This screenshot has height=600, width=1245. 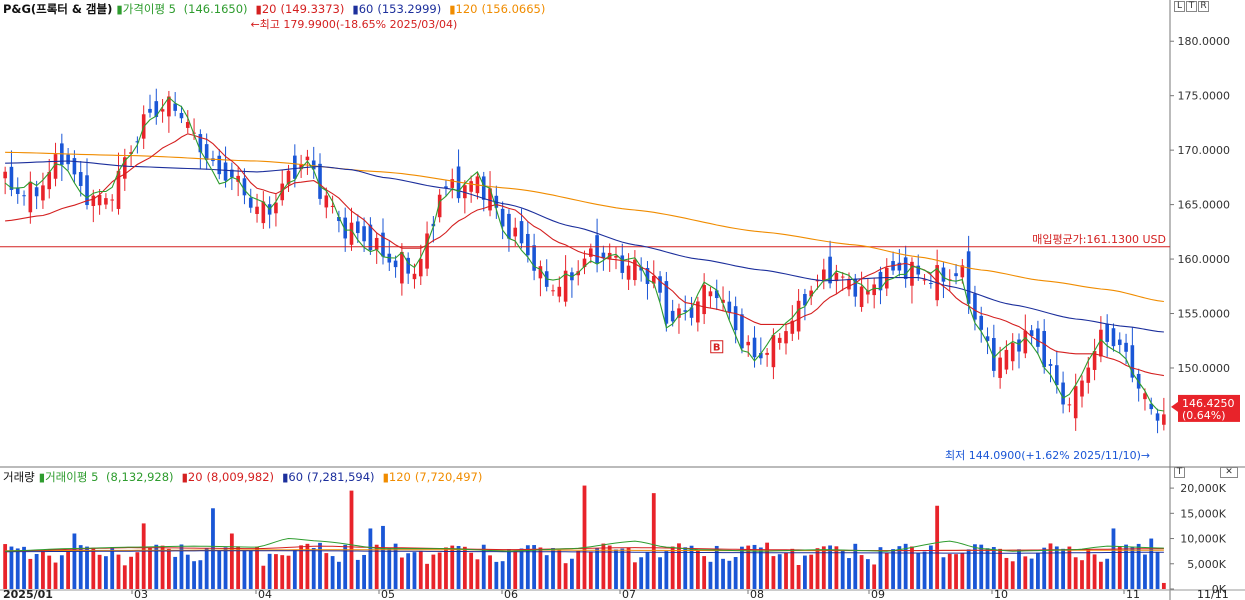 I want to click on volume-ma5-line, so click(x=584, y=544).